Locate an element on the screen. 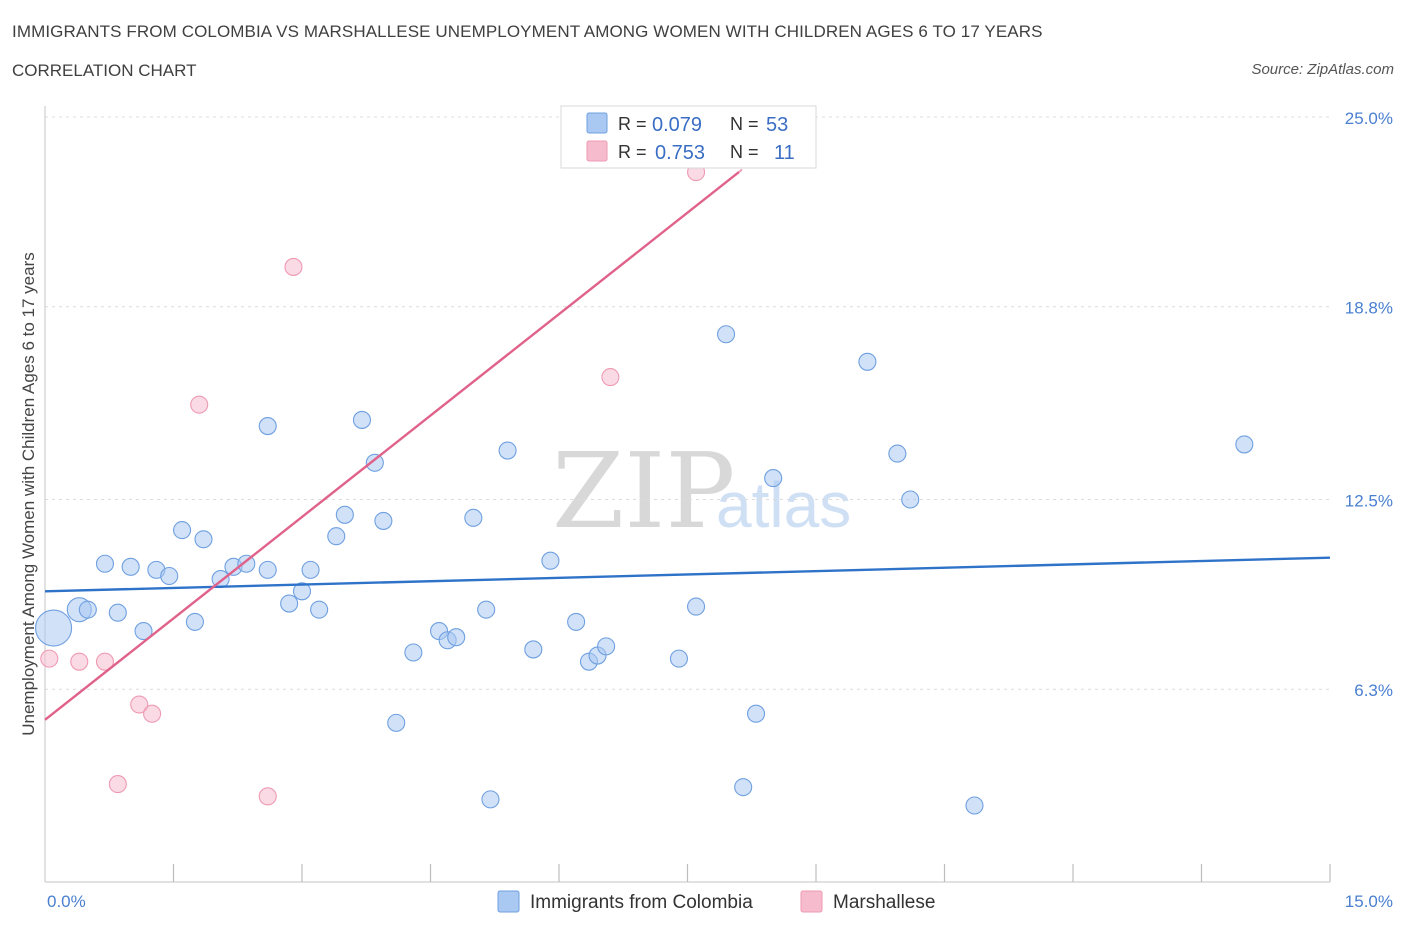  legend-r-label-colombia: R = is located at coordinates (632, 124).